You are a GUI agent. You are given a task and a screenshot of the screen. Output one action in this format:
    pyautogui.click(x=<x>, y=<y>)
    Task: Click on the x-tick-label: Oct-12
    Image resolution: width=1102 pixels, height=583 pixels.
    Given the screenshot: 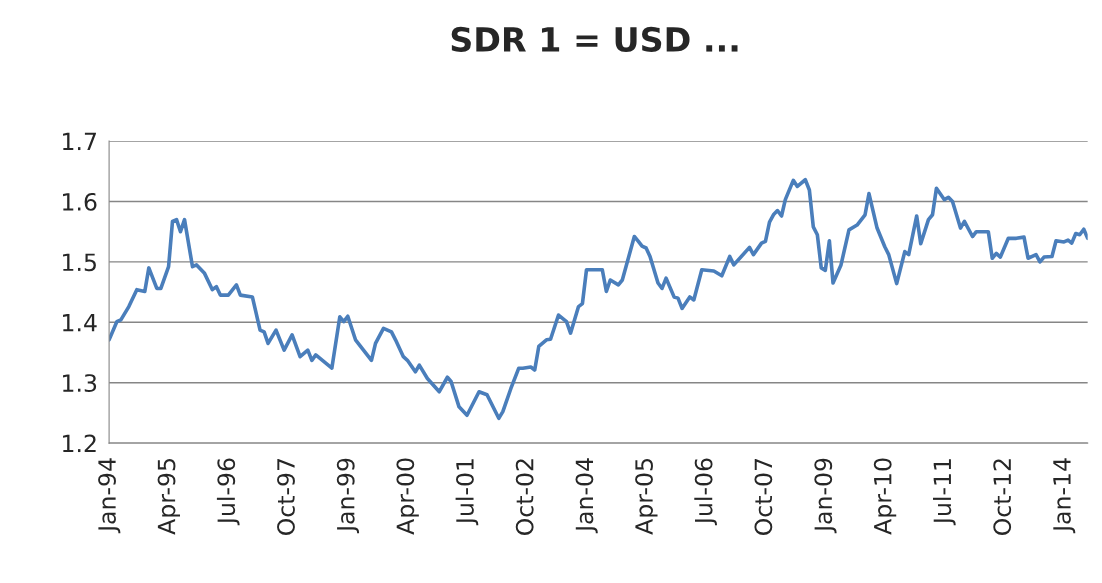 What is the action you would take?
    pyautogui.click(x=1002, y=497)
    